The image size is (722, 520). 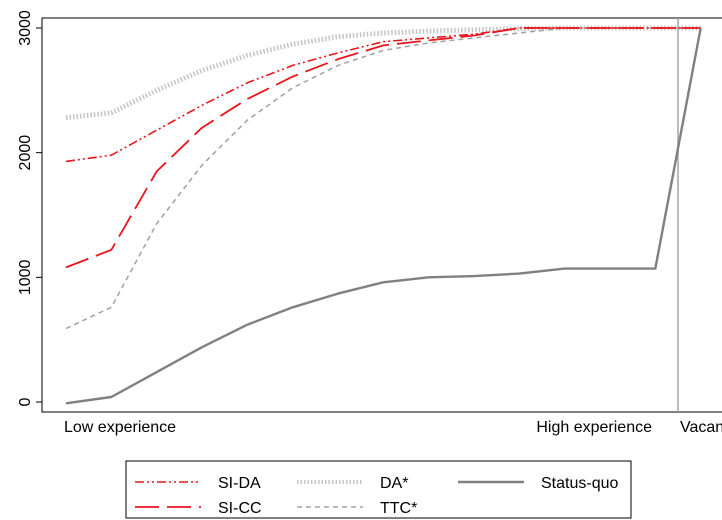 I want to click on y-tick-label-0: 0, so click(x=25, y=401).